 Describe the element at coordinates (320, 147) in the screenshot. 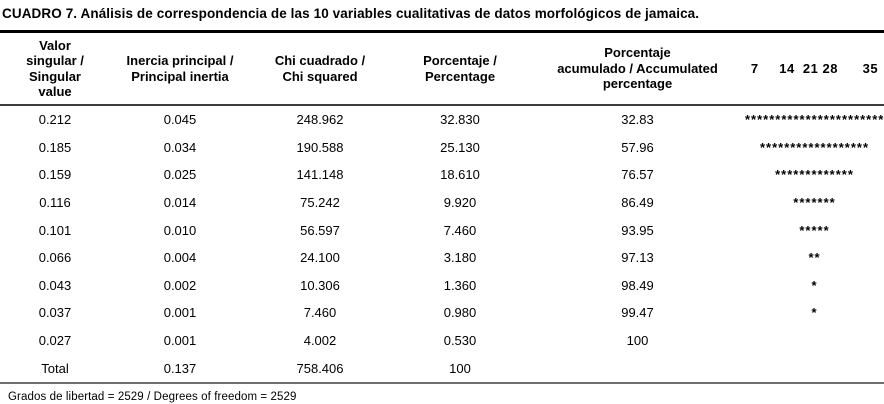

I see `cell-chi: 190.588` at that location.